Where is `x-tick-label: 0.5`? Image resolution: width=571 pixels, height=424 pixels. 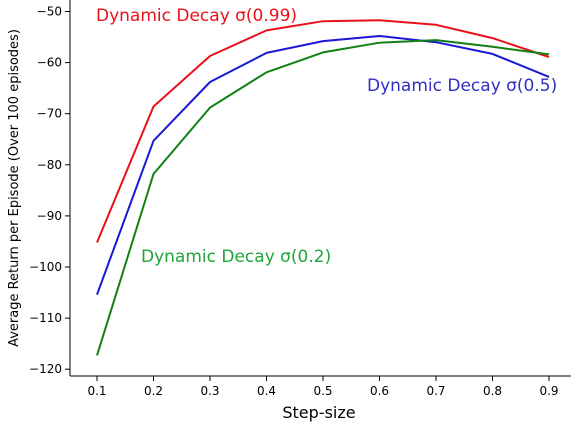 x-tick-label: 0.5 is located at coordinates (322, 391).